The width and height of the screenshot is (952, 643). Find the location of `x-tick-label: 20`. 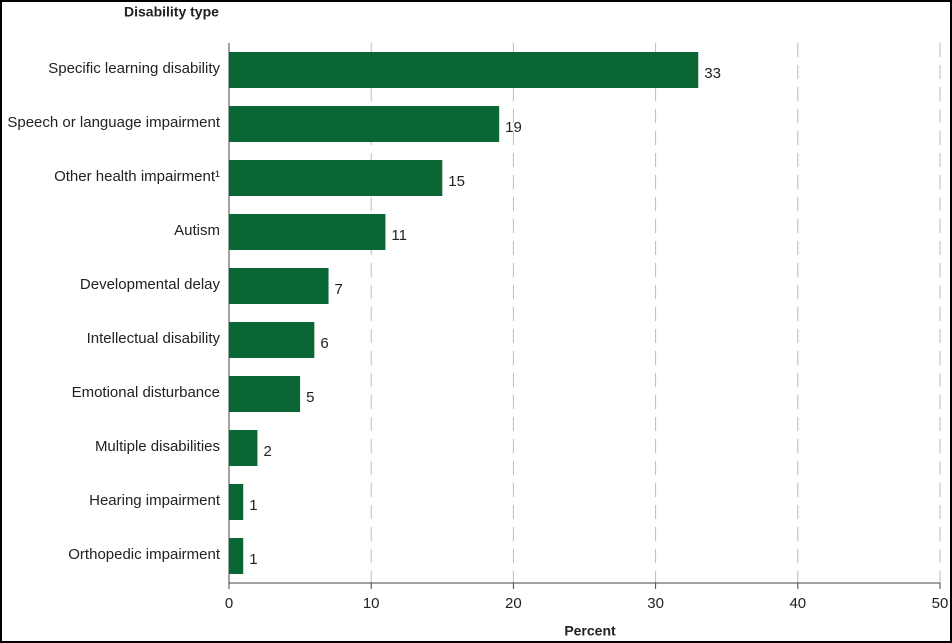

x-tick-label: 20 is located at coordinates (513, 603).